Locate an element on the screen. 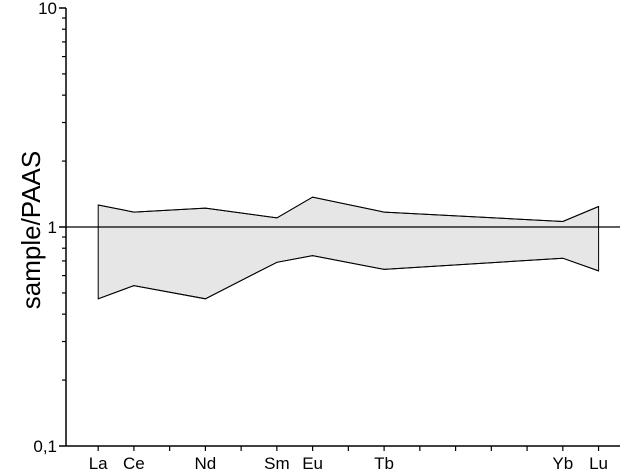 This screenshot has height=472, width=630. y-tick-label: 10 is located at coordinates (47, 9).